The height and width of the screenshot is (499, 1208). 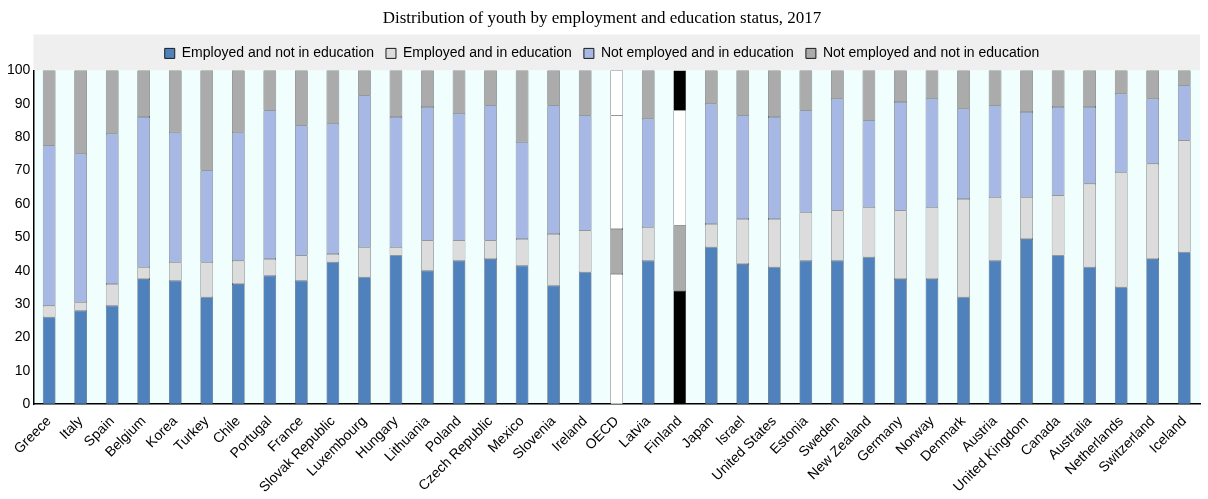 What do you see at coordinates (26, 403) in the screenshot?
I see `y-tick-label: 0` at bounding box center [26, 403].